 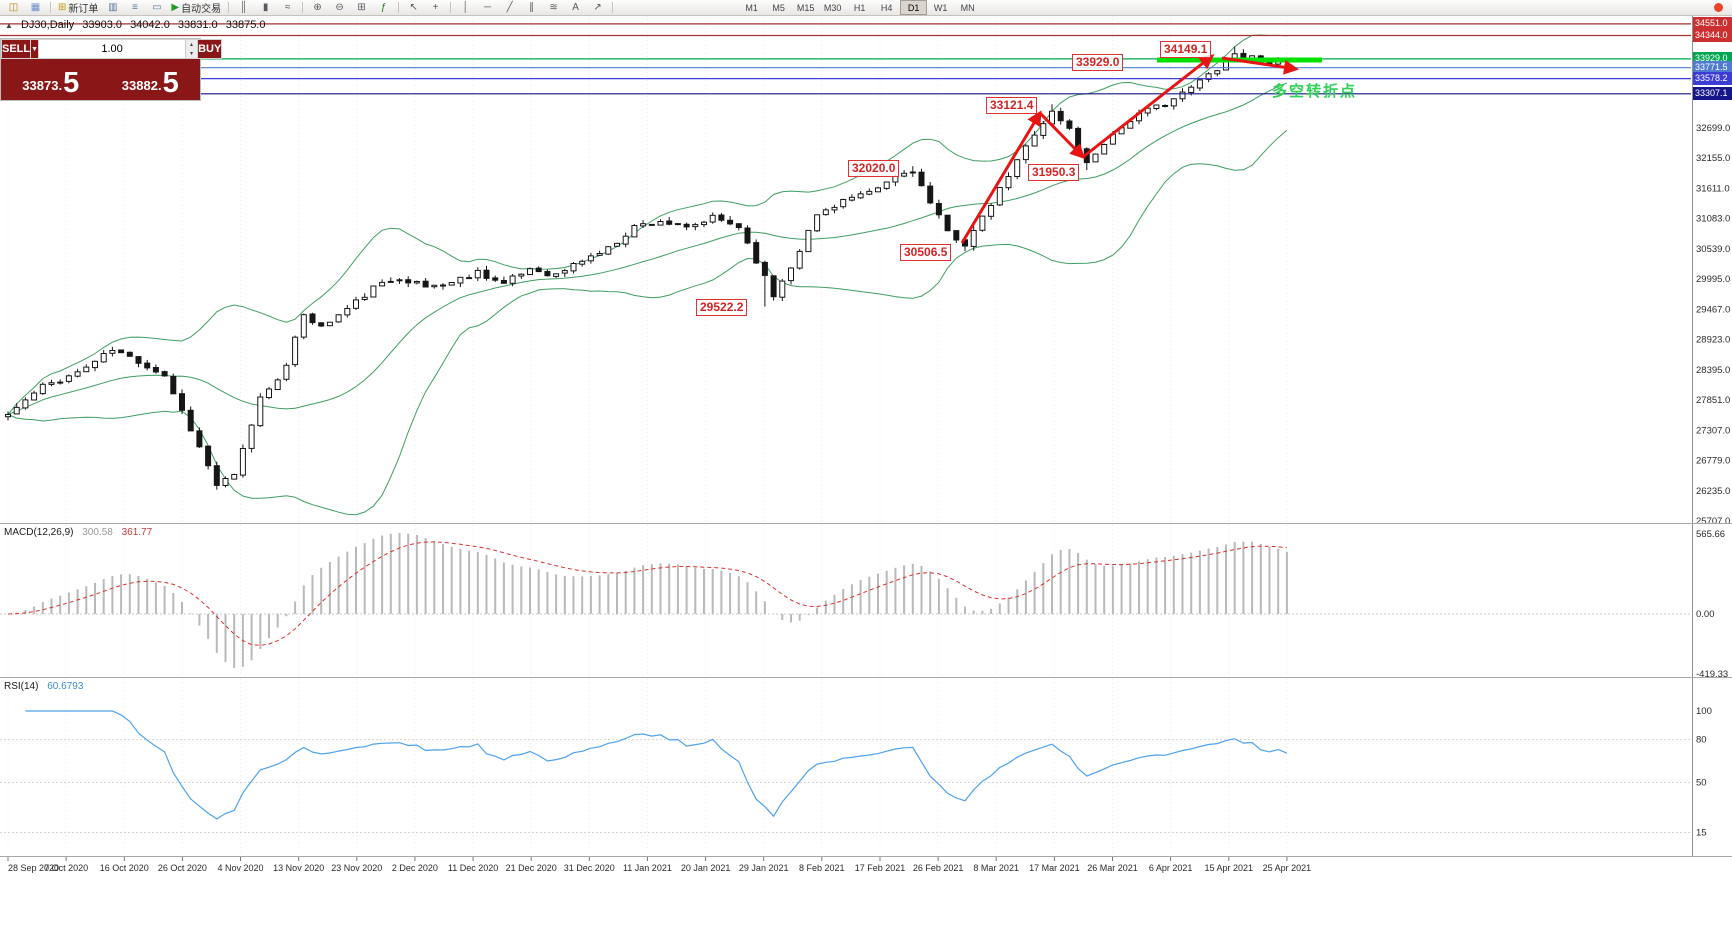 I want to click on volume-input, so click(x=112, y=49).